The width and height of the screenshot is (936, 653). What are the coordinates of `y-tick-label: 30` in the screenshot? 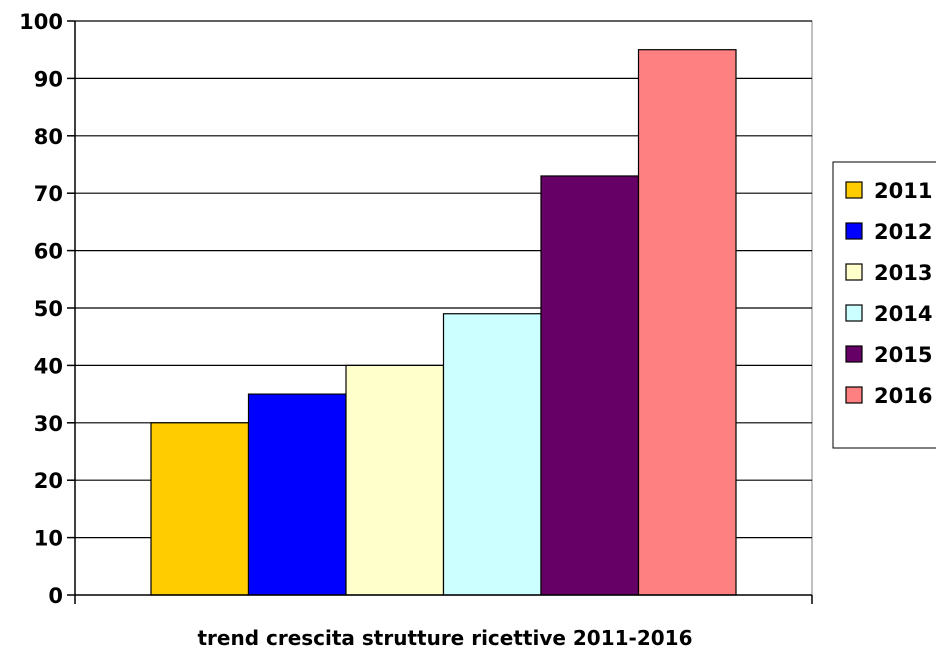 It's located at (48, 424).